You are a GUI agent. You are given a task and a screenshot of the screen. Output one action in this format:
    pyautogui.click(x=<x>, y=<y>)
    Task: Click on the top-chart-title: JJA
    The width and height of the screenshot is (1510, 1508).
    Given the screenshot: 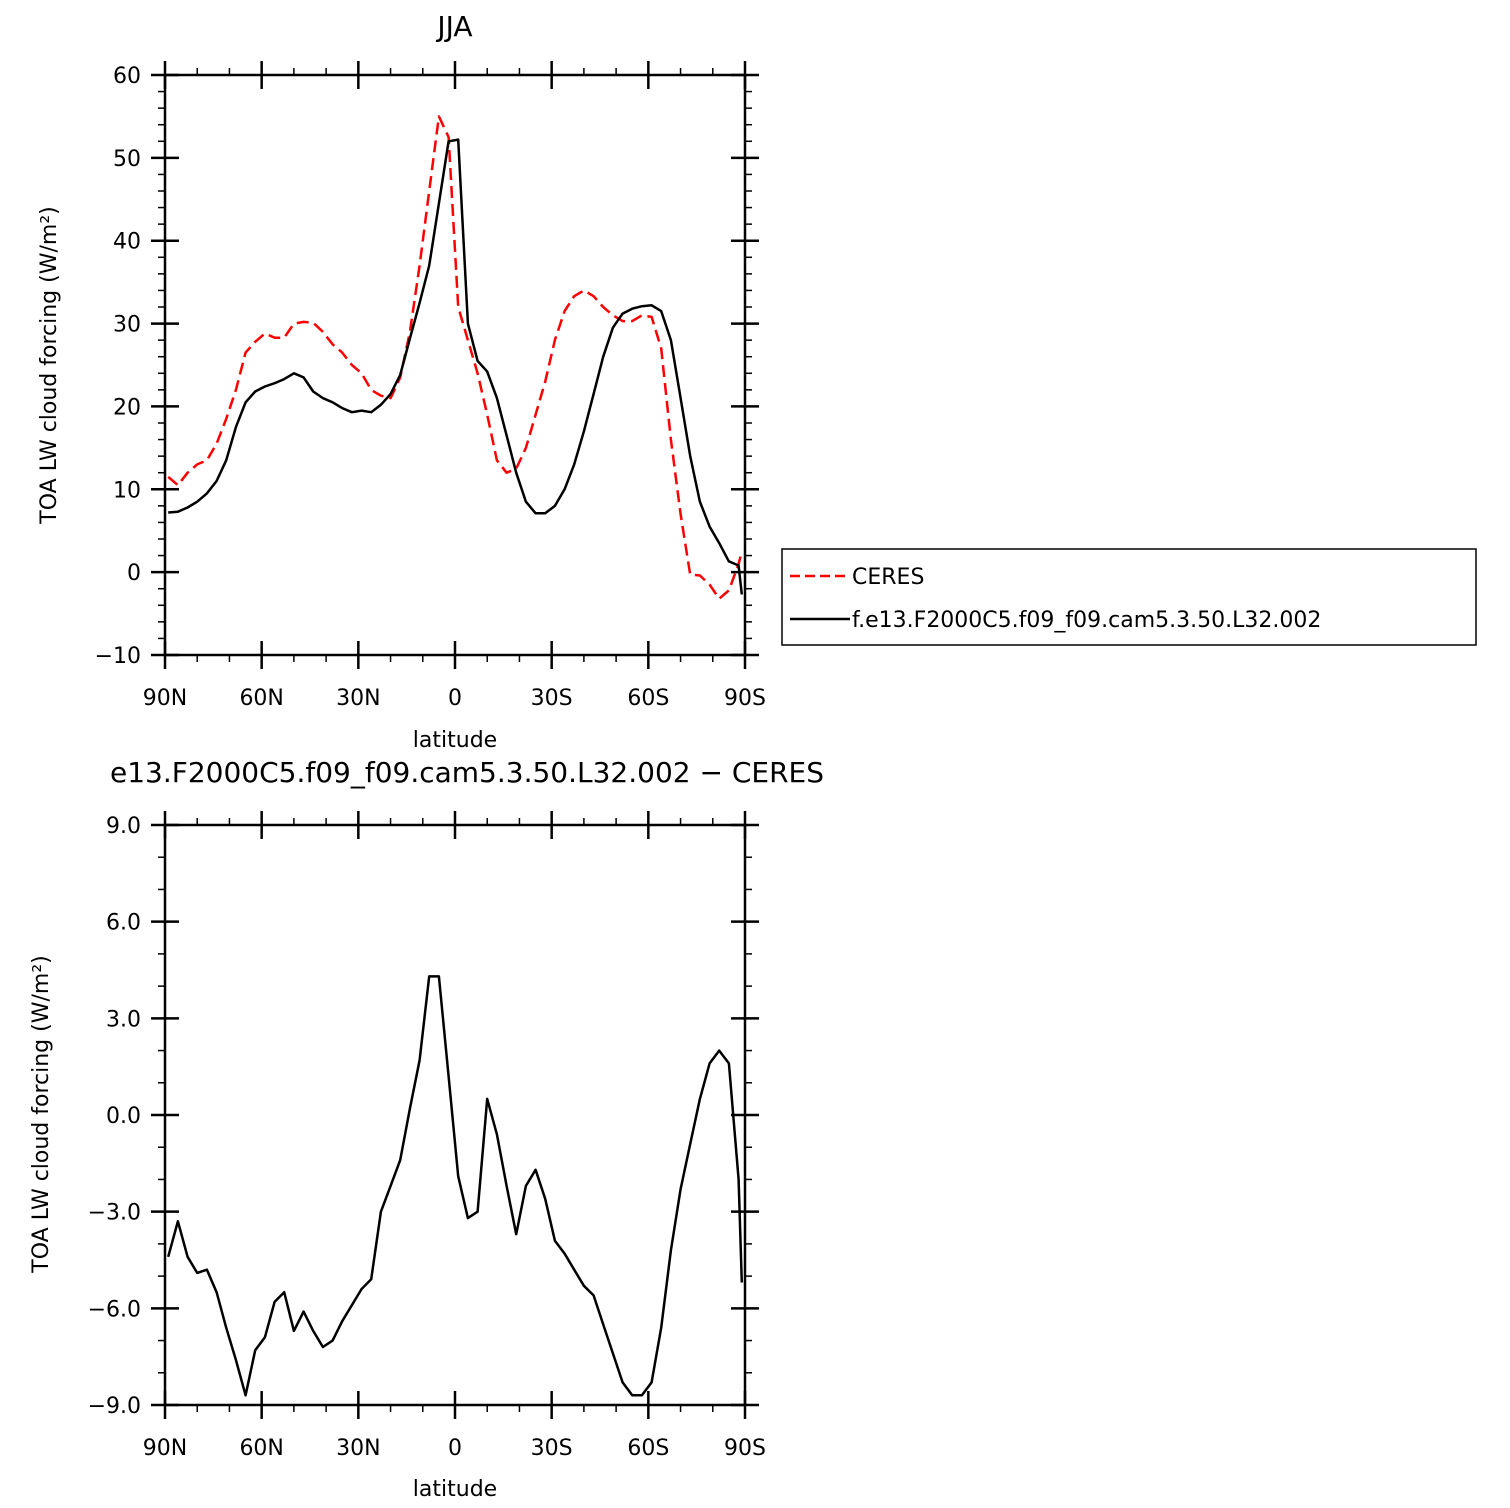 What is the action you would take?
    pyautogui.click(x=453, y=26)
    